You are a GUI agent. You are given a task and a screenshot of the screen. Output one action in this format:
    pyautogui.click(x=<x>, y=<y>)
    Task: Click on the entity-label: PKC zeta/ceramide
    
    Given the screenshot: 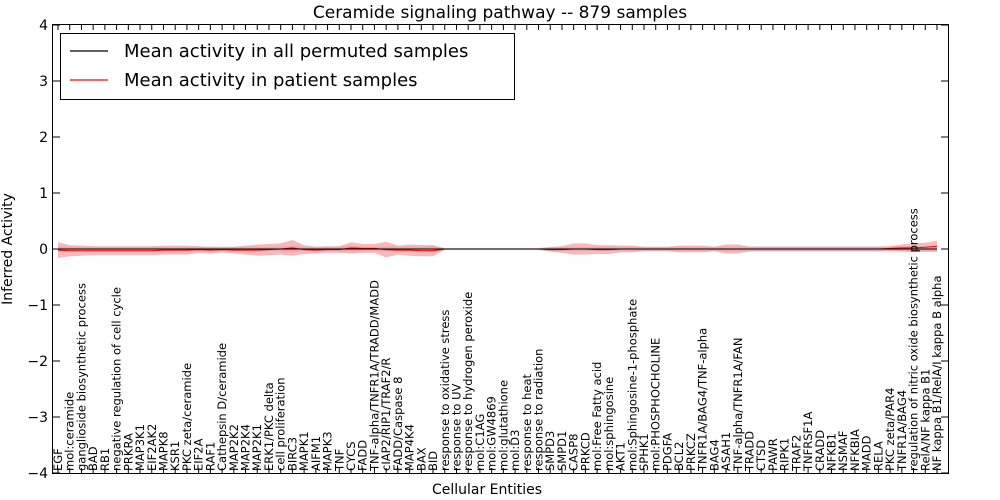 What is the action you would take?
    pyautogui.click(x=187, y=417)
    